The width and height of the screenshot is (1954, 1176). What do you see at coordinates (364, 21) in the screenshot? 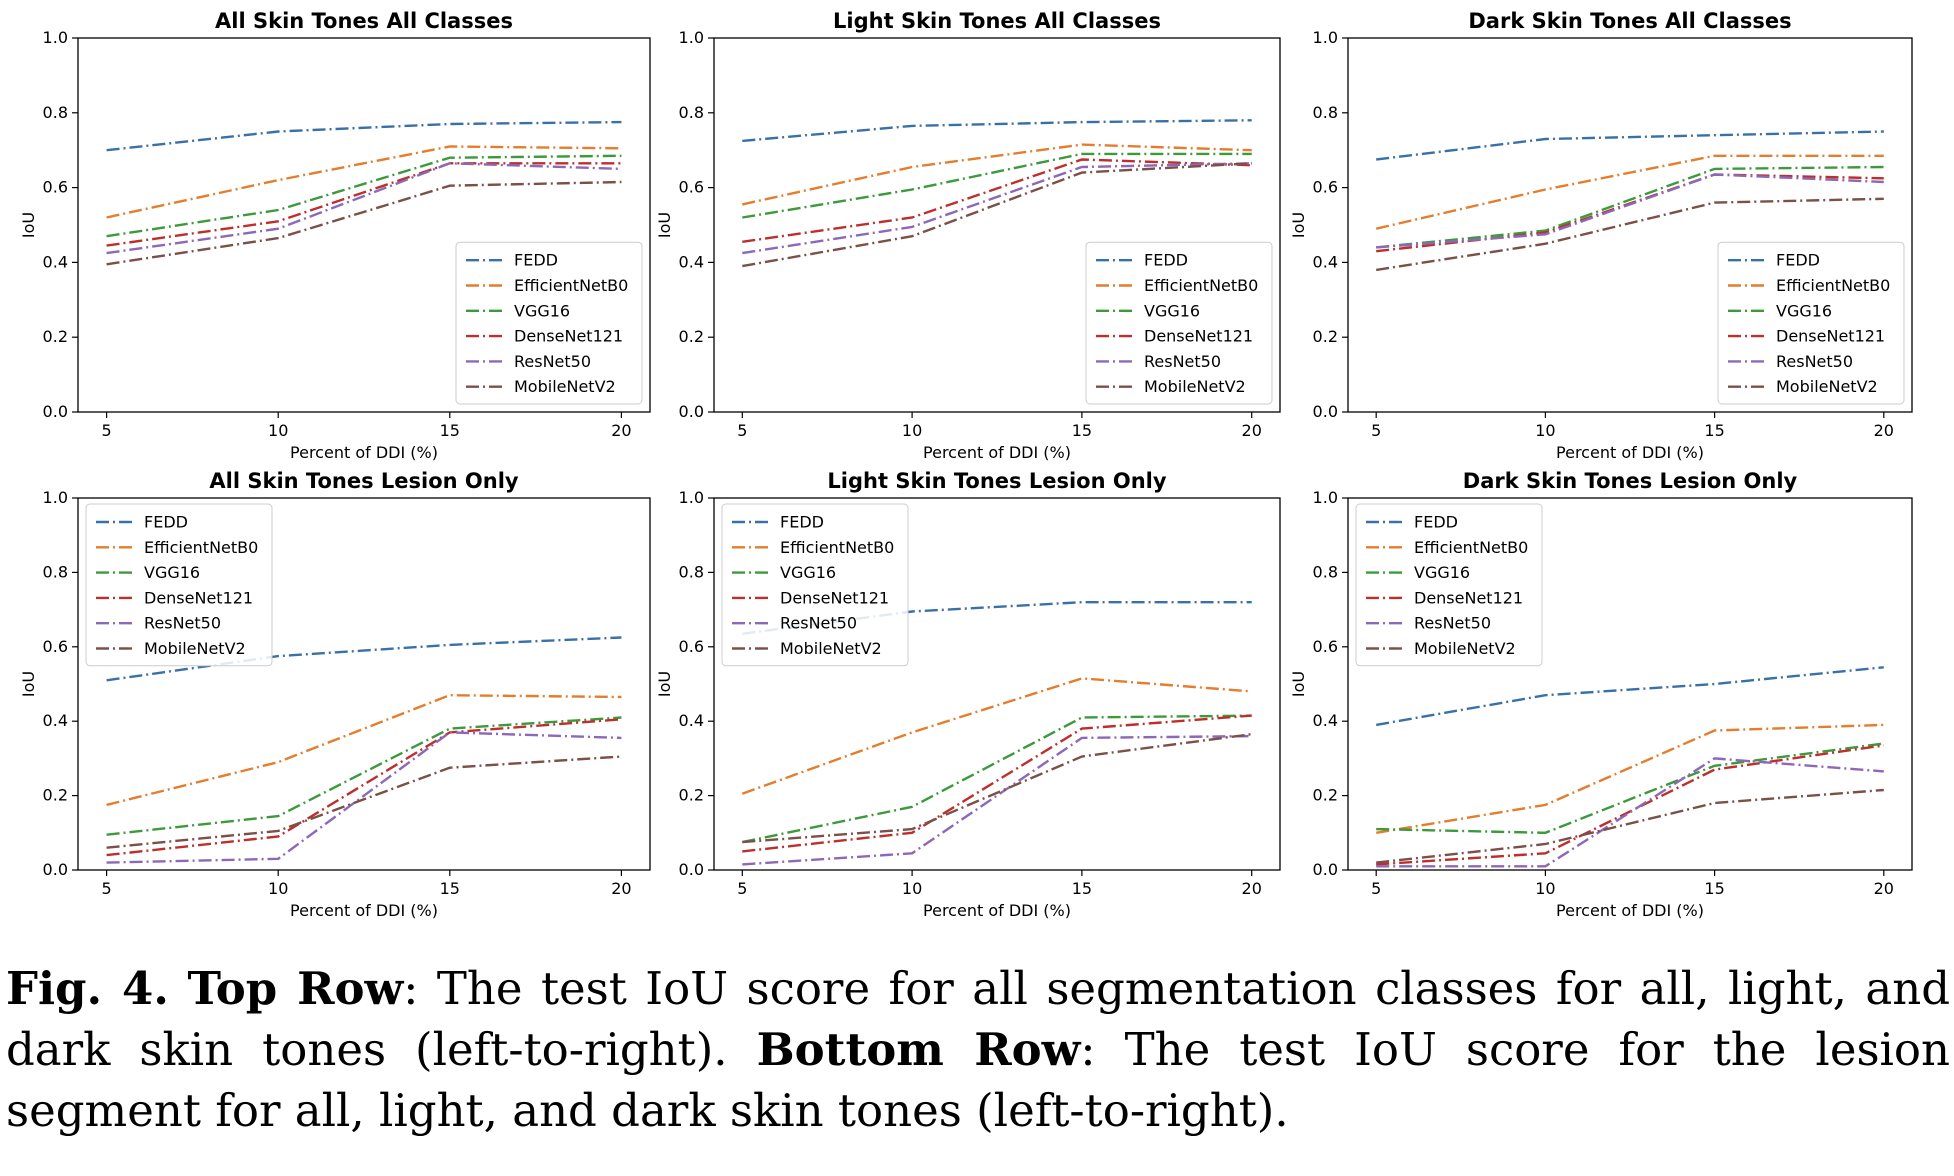
I see `plot-title: All Skin Tones All Classes` at bounding box center [364, 21].